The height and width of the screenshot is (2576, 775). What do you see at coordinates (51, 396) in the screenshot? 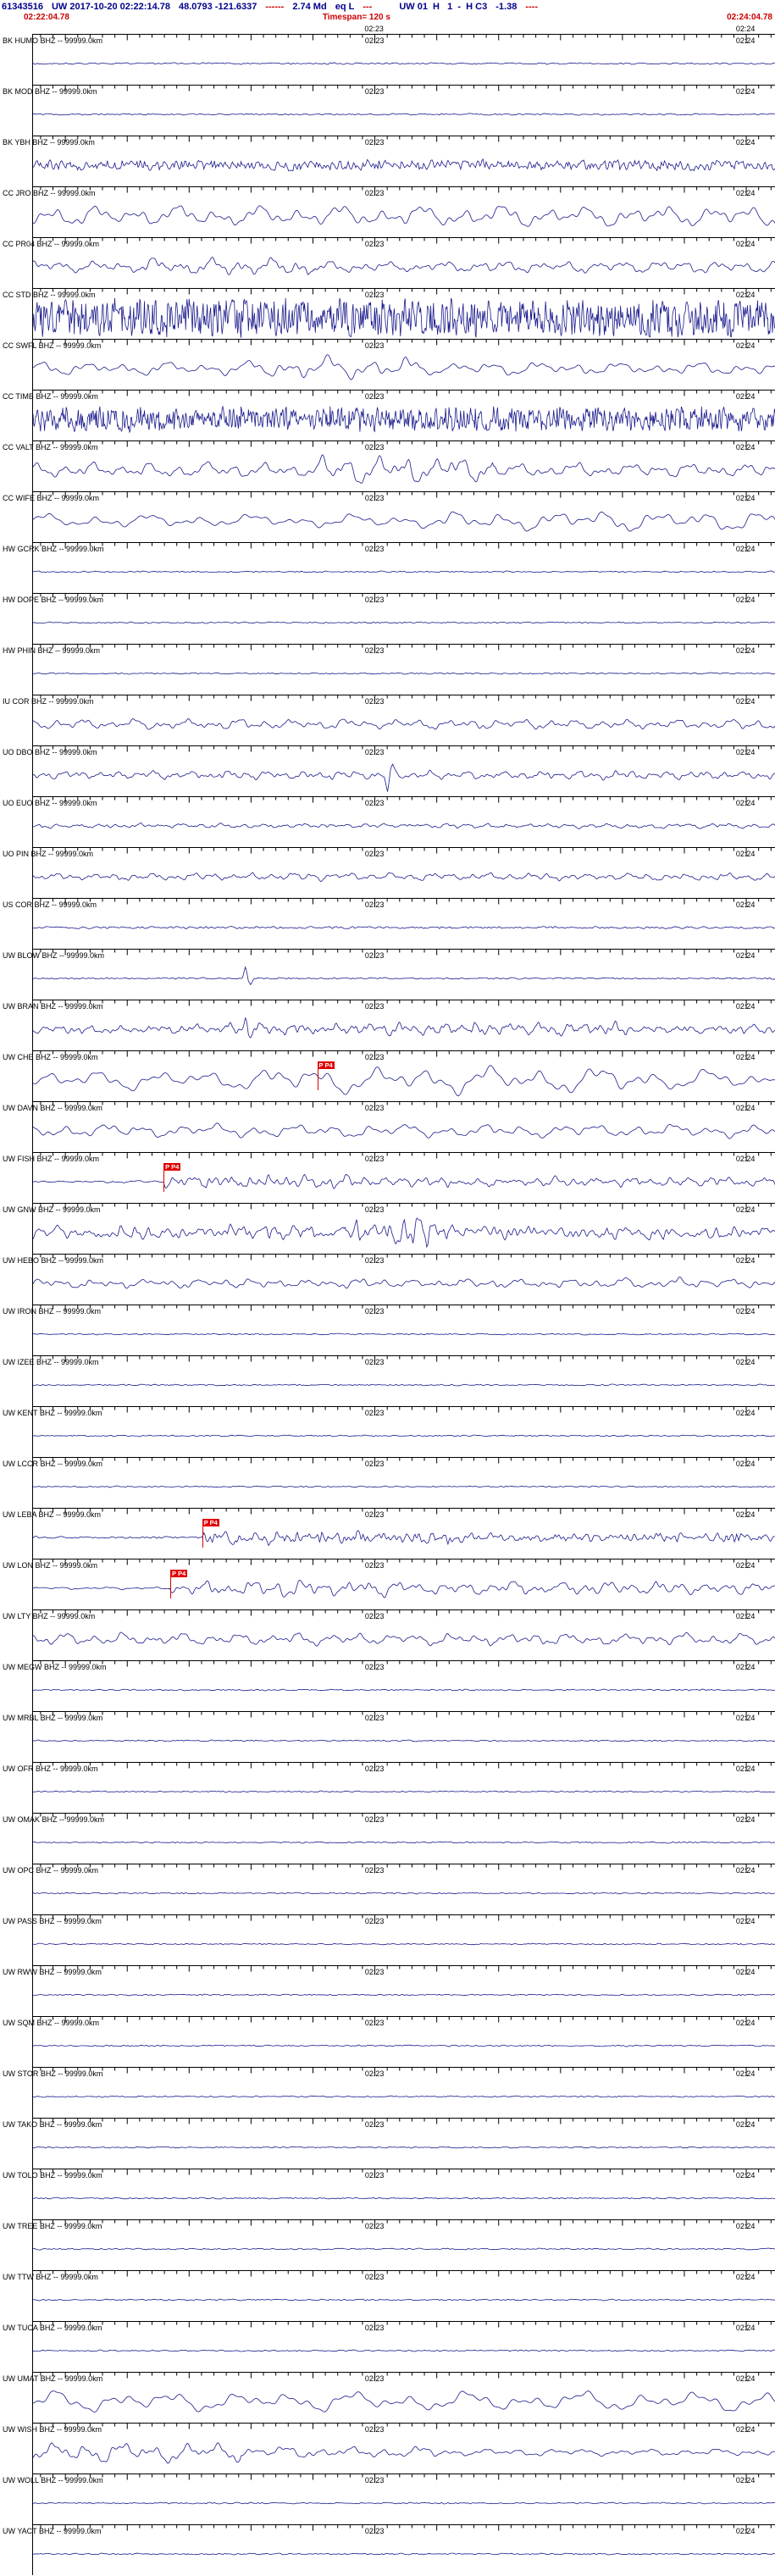
I see `trace-label: CC TIMB BHZ -- 99999.0km` at bounding box center [51, 396].